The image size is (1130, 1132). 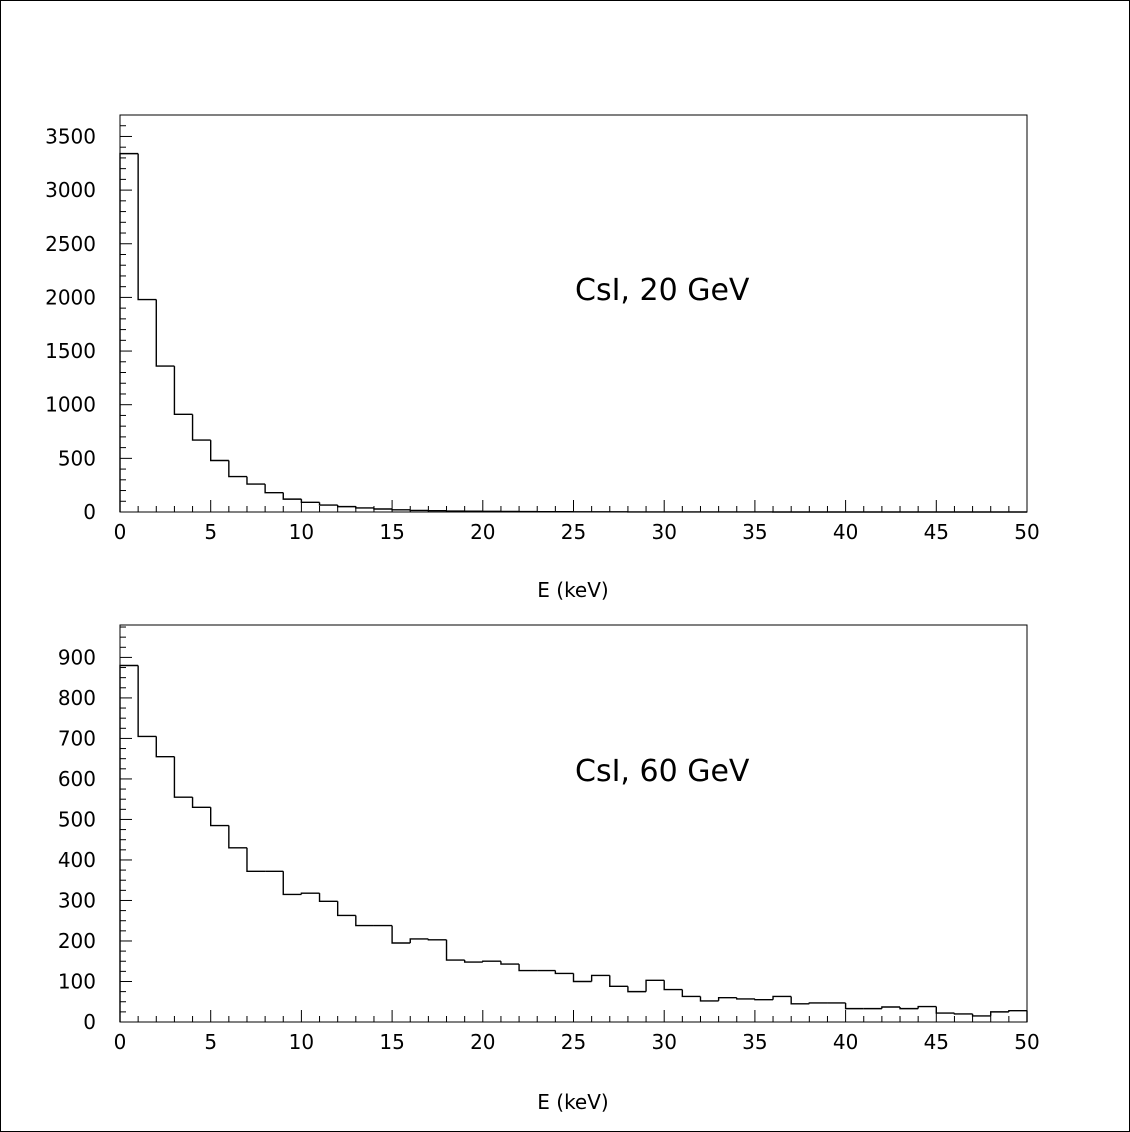 I want to click on y-tick-label: 500, so click(x=77, y=819).